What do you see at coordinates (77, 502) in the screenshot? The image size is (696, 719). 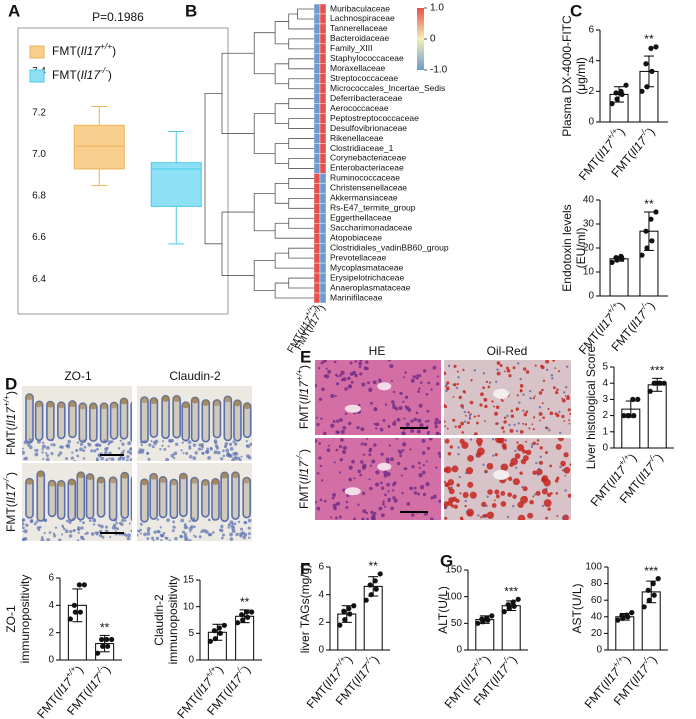 I see `micrograph` at bounding box center [77, 502].